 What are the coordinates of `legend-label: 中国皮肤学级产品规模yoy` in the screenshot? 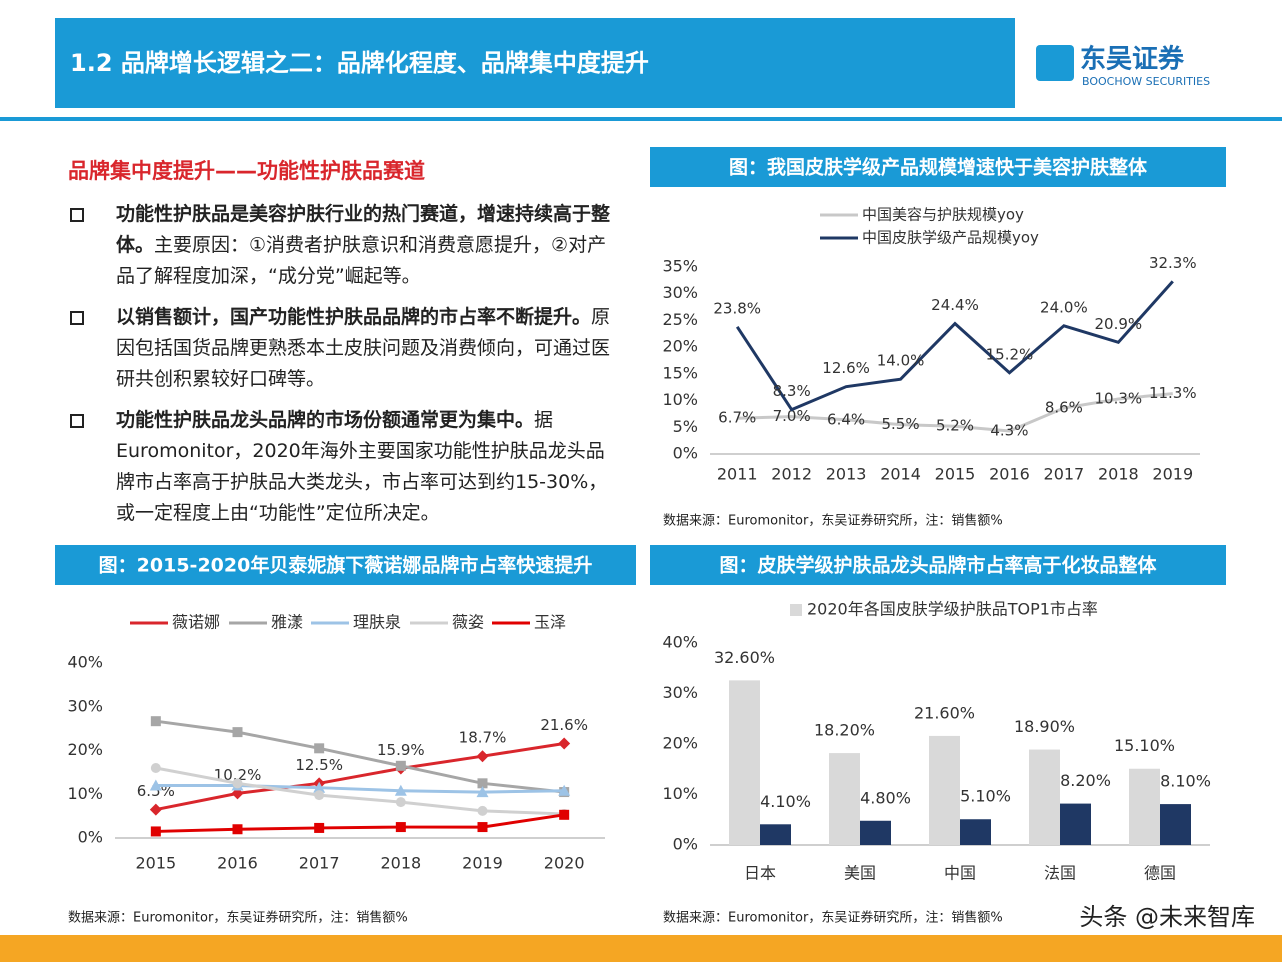 It's located at (950, 238).